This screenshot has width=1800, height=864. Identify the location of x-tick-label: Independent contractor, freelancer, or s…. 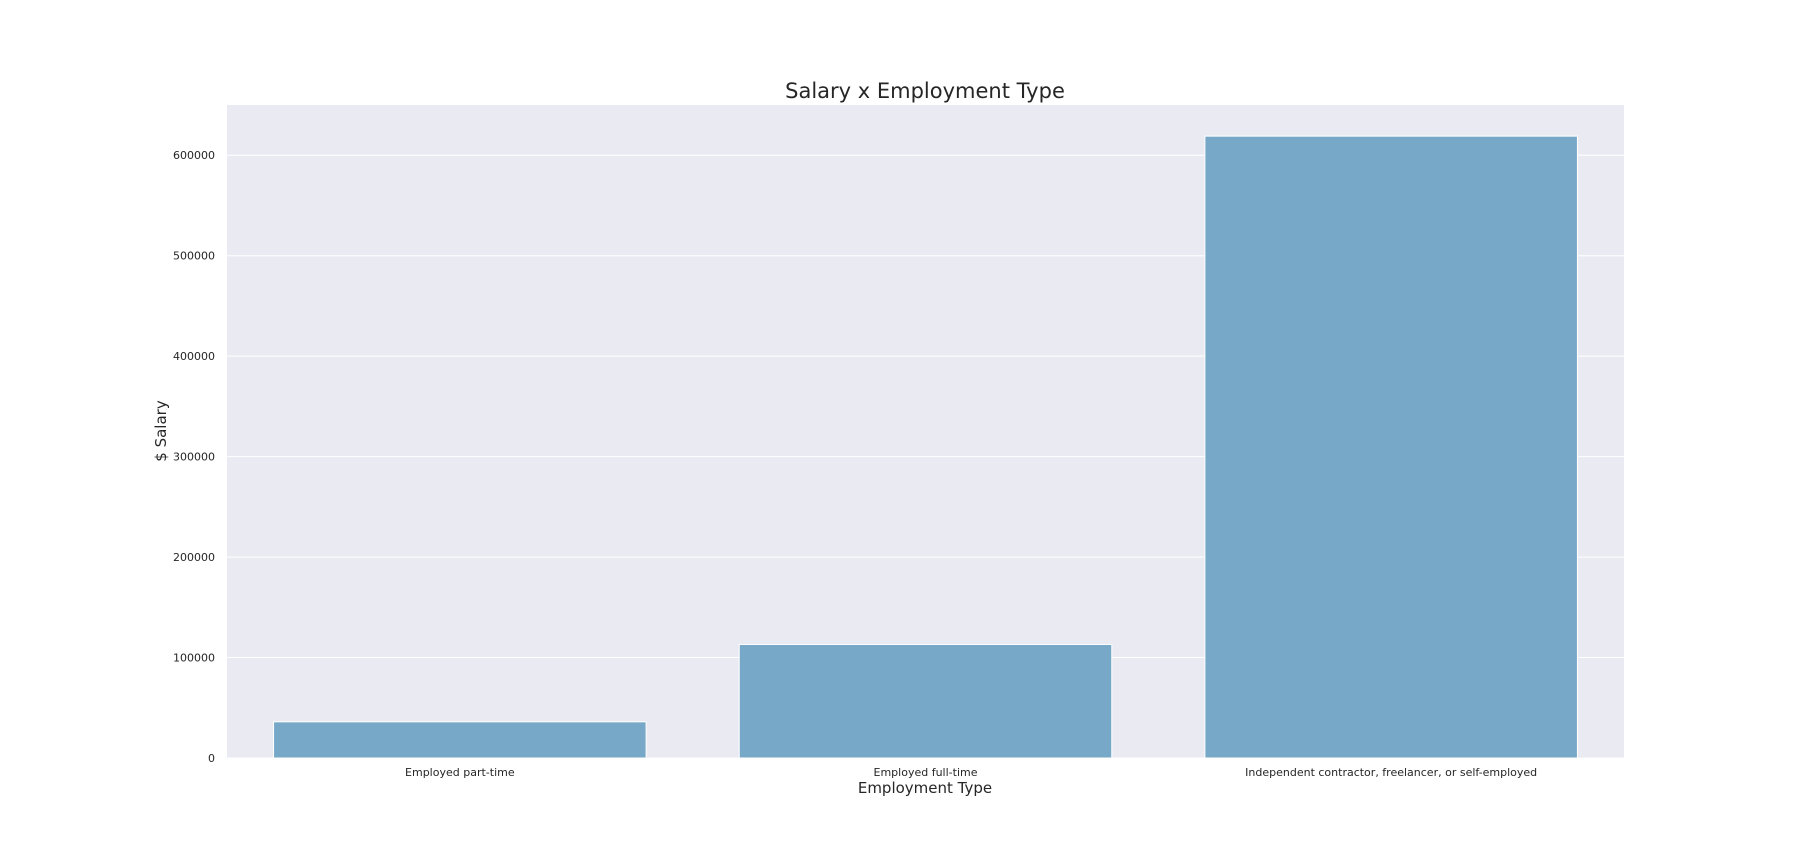
(1391, 772).